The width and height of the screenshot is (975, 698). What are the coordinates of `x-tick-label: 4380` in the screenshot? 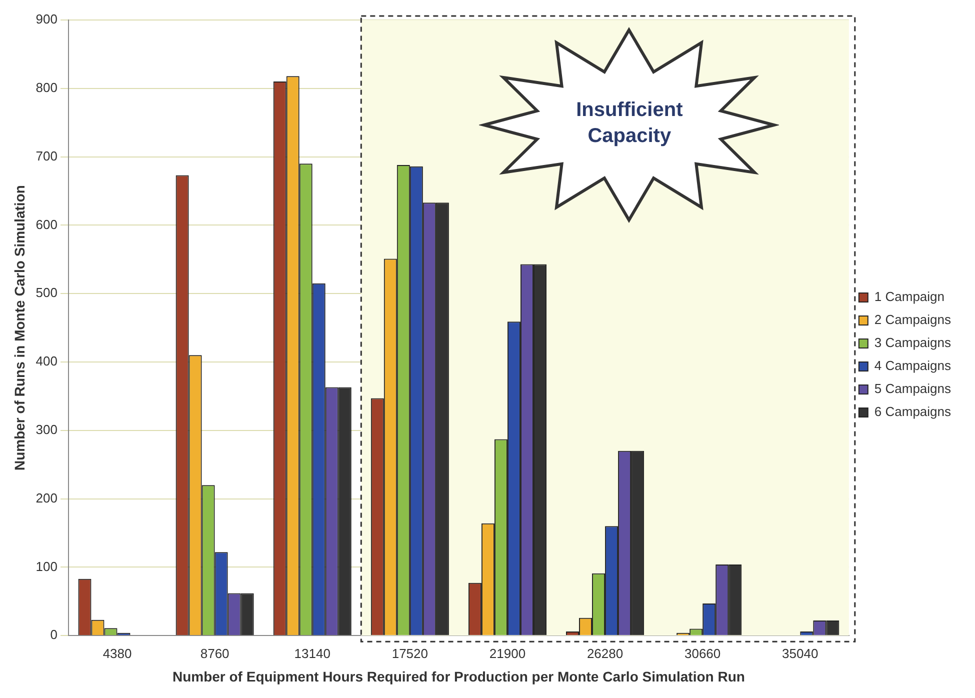 It's located at (117, 653).